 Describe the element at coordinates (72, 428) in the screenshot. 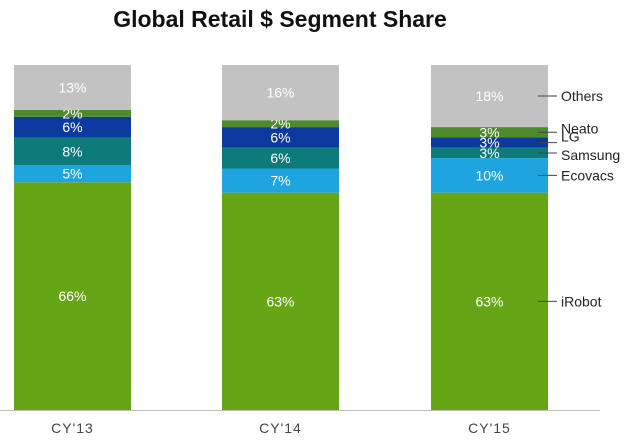

I see `x-tick-label: CY'13` at that location.